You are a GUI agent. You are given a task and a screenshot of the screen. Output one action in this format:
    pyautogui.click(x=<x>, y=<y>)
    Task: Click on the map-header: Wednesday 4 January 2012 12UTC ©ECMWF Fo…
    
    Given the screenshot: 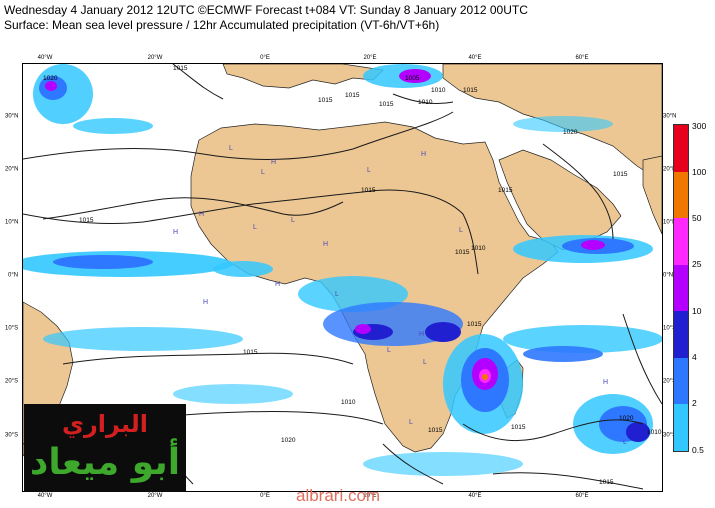 What is the action you would take?
    pyautogui.click(x=354, y=18)
    